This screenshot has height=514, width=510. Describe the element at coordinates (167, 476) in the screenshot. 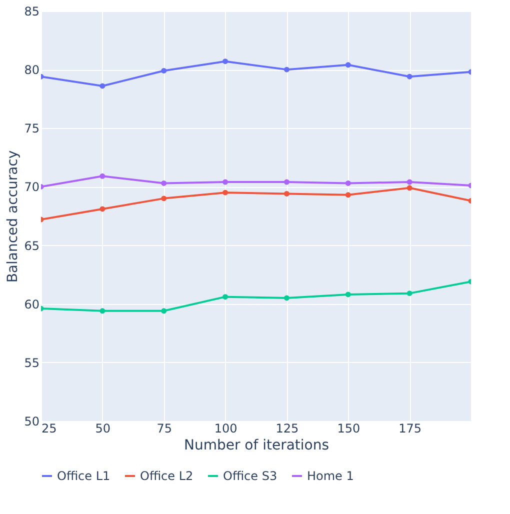

I see `legend-label: Office L2` at that location.